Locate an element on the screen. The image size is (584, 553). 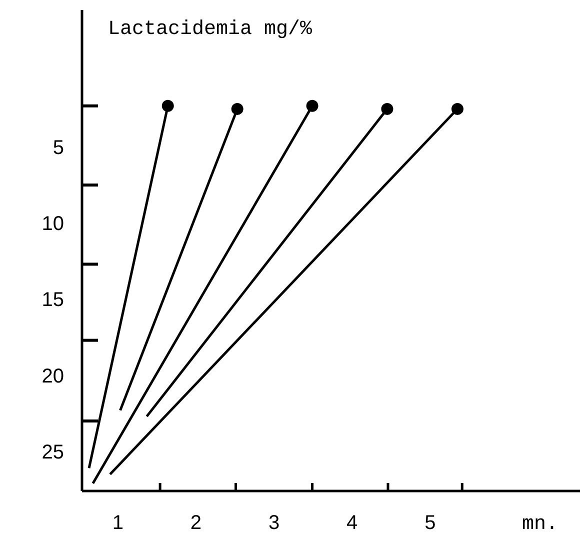
y-tick-label: 25 is located at coordinates (53, 452).